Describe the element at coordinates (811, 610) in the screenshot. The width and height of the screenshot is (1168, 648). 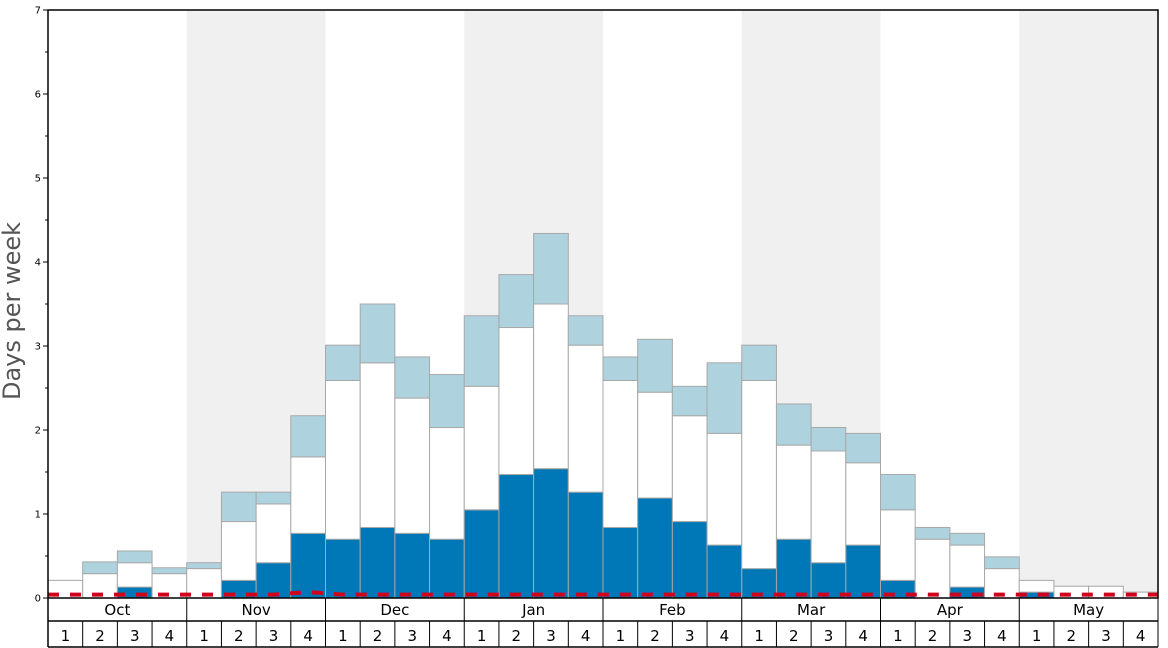
I see `month-label: Mar` at that location.